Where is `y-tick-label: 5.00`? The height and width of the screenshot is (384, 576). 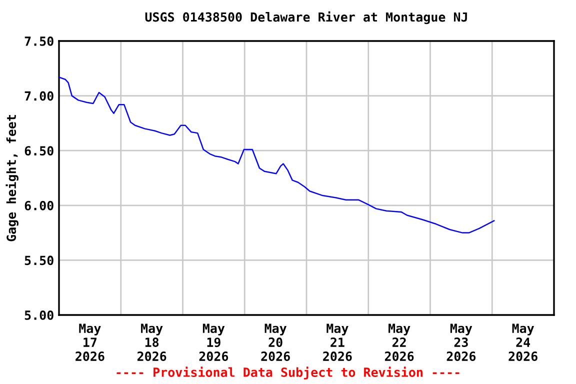
y-tick-label: 5.00 is located at coordinates (39, 315).